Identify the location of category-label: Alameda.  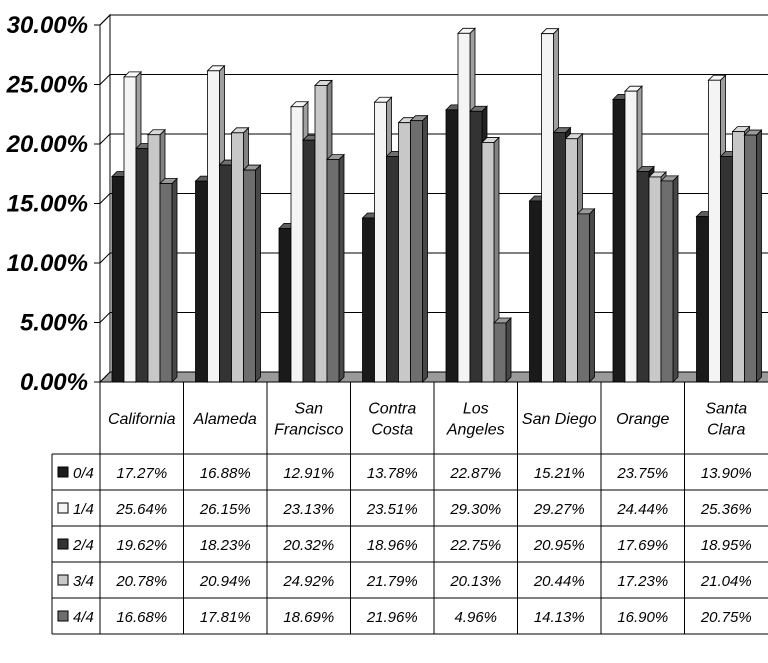
(225, 419).